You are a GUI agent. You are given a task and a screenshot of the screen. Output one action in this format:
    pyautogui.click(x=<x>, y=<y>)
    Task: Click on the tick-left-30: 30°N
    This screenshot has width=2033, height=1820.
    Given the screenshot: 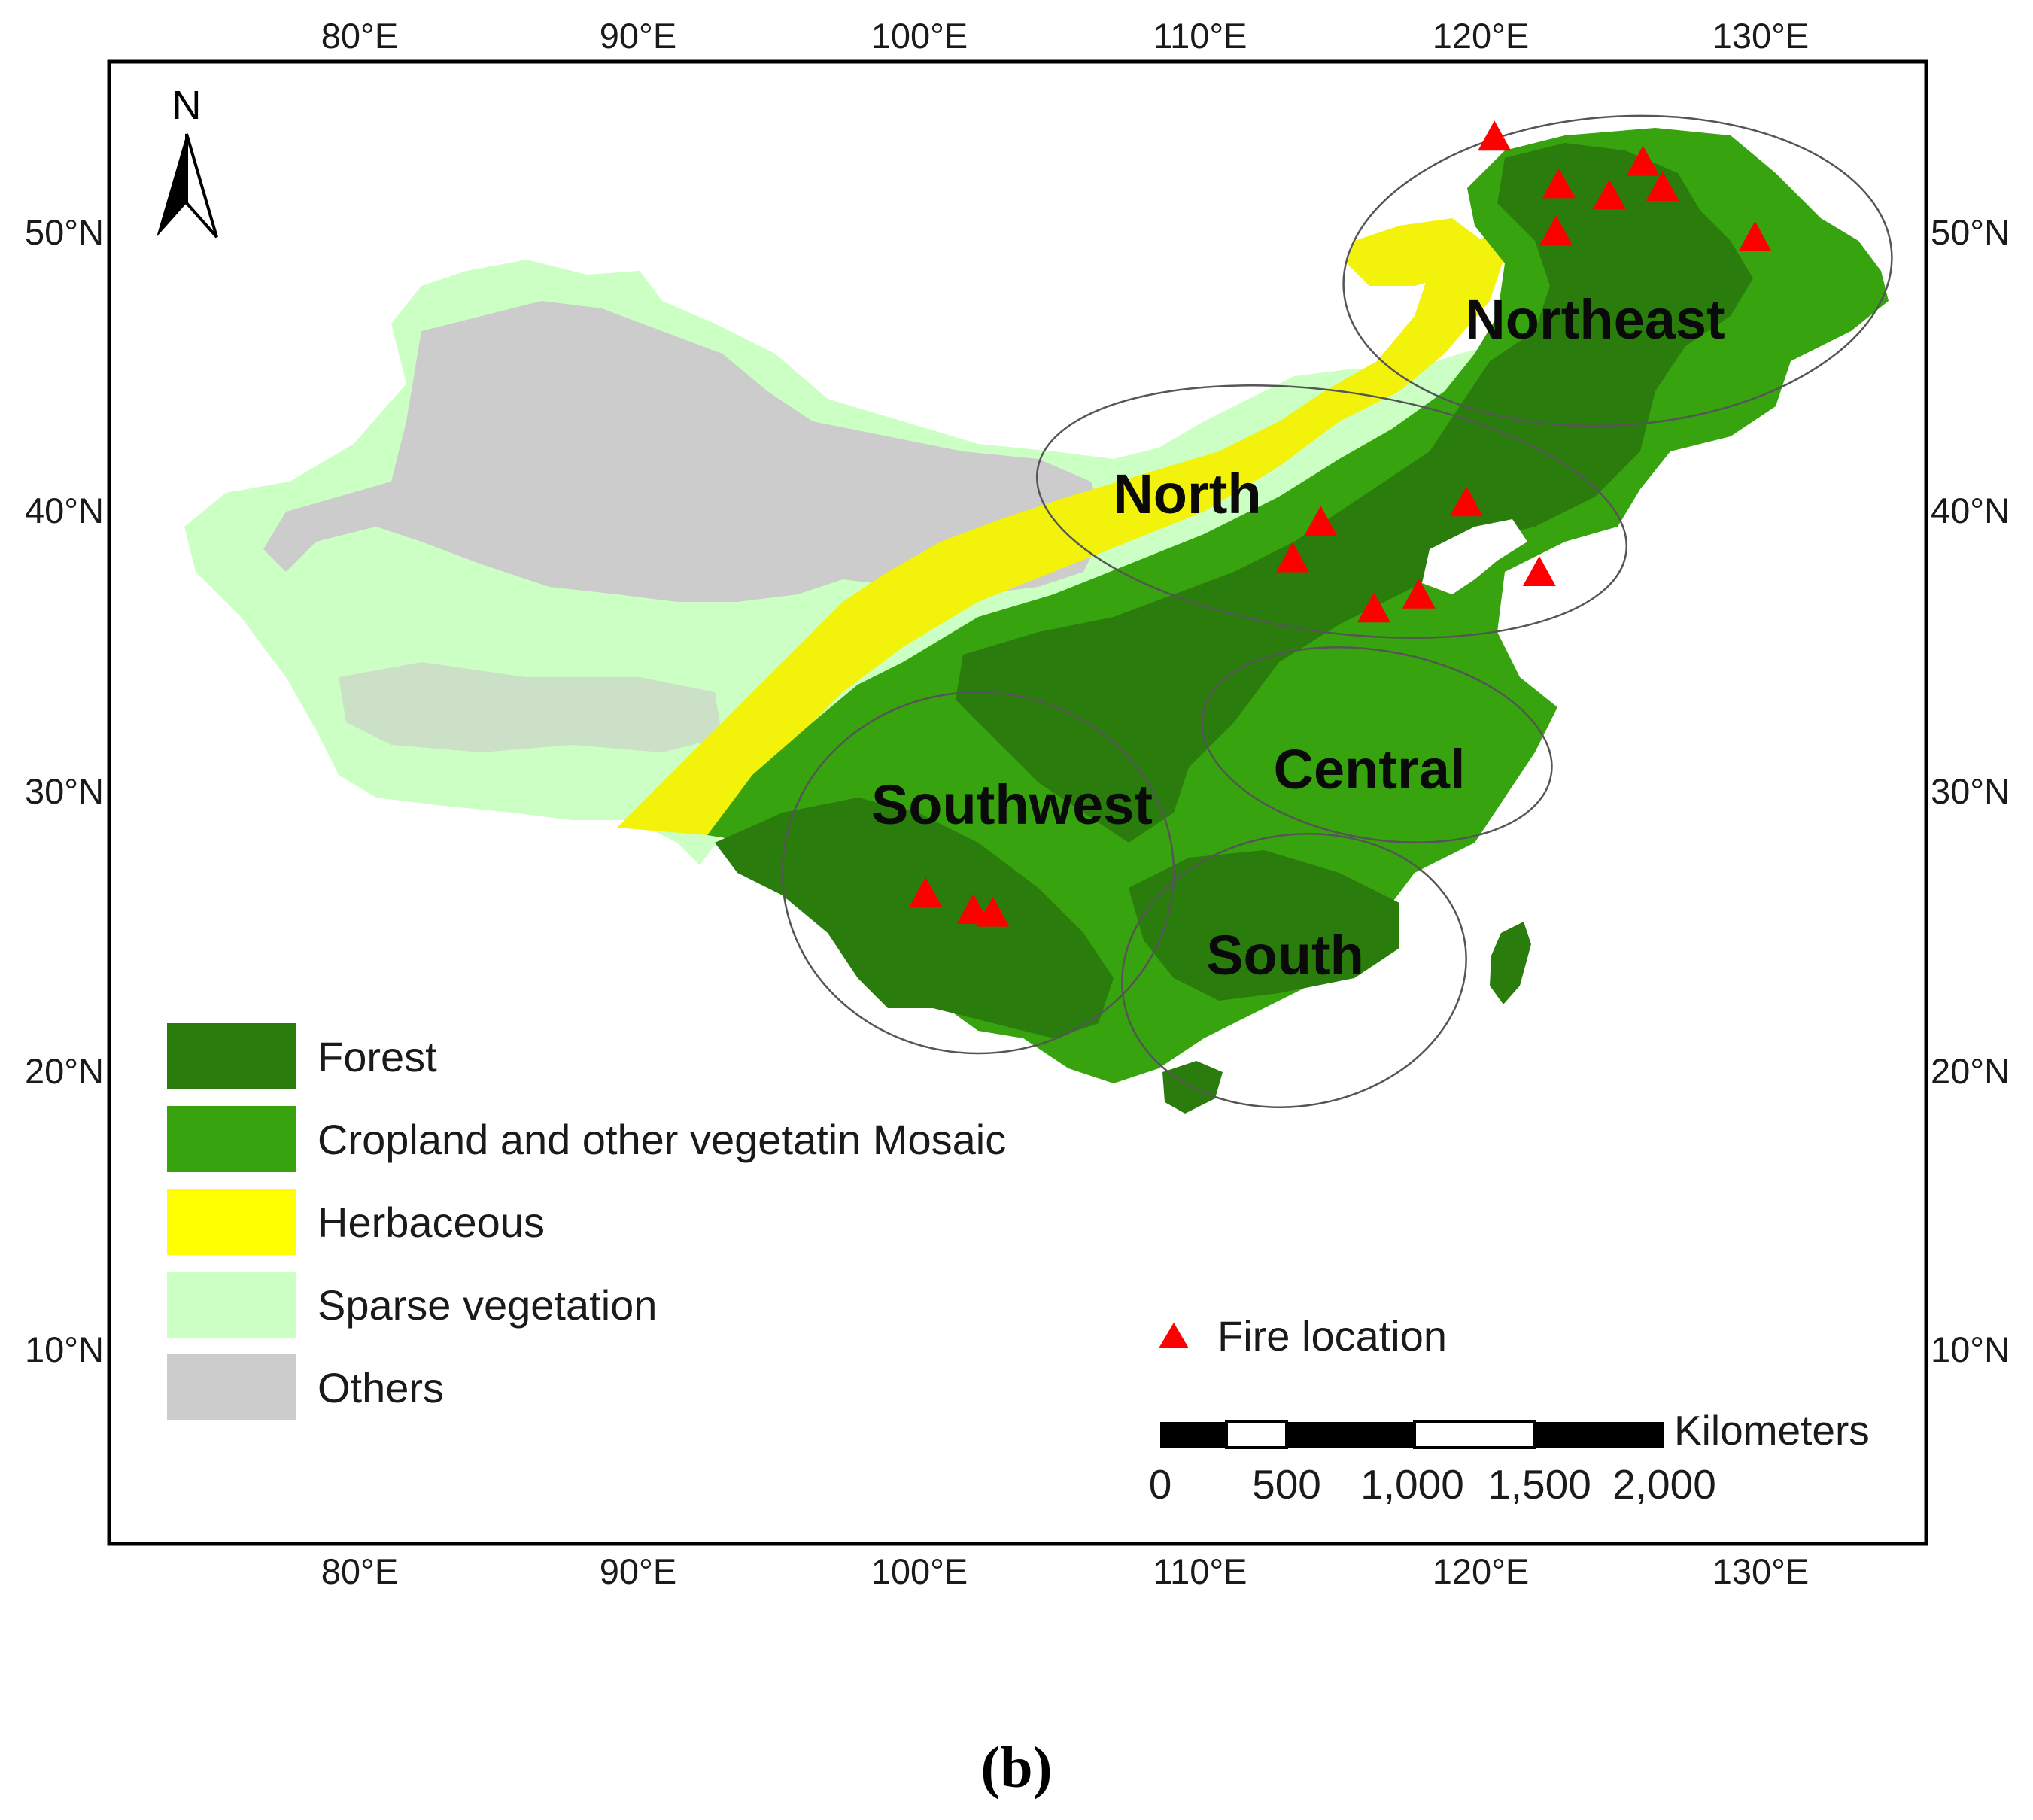 What is the action you would take?
    pyautogui.click(x=64, y=791)
    